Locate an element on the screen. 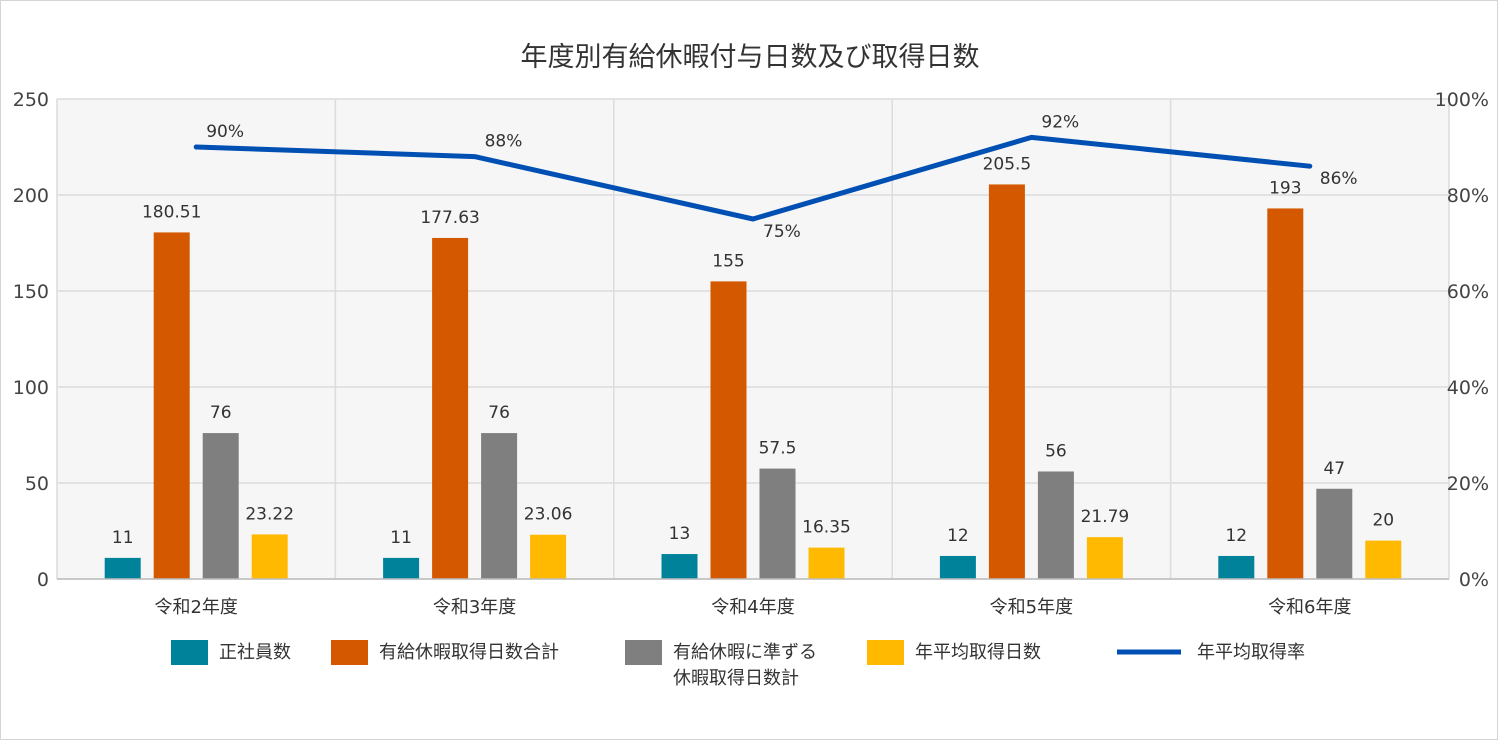  y-tick-label: 250 is located at coordinates (31, 100).